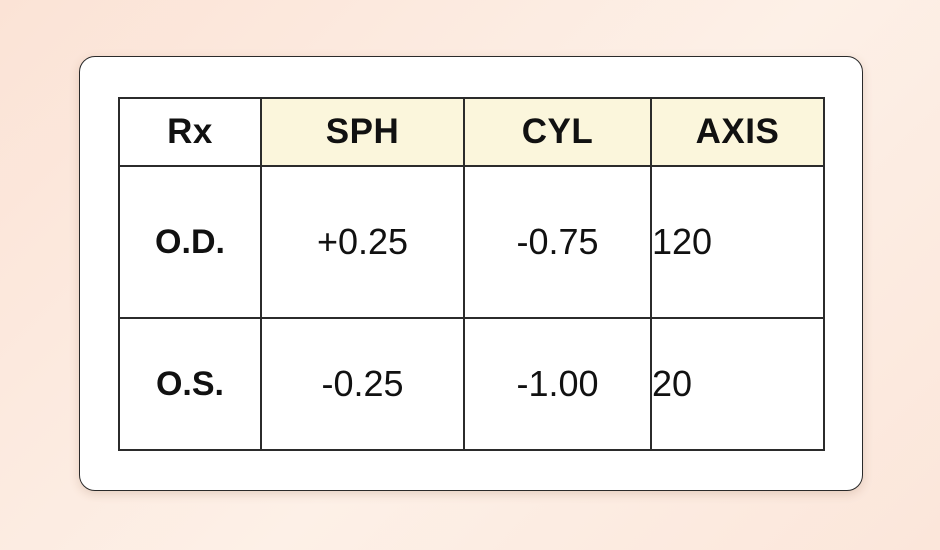 Image resolution: width=940 pixels, height=550 pixels. What do you see at coordinates (190, 132) in the screenshot?
I see `header-rx: Rx` at bounding box center [190, 132].